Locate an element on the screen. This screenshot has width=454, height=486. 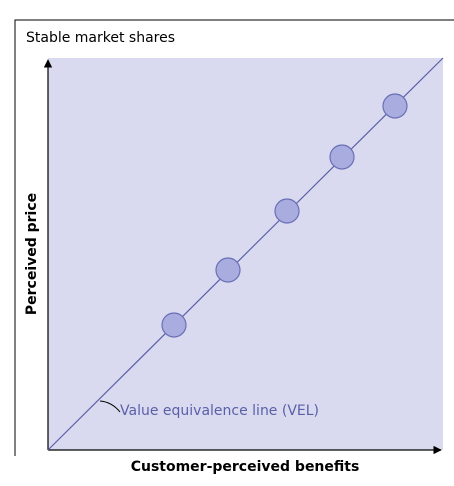
x-axis-label: Customer-perceived benefits is located at coordinates (245, 467).